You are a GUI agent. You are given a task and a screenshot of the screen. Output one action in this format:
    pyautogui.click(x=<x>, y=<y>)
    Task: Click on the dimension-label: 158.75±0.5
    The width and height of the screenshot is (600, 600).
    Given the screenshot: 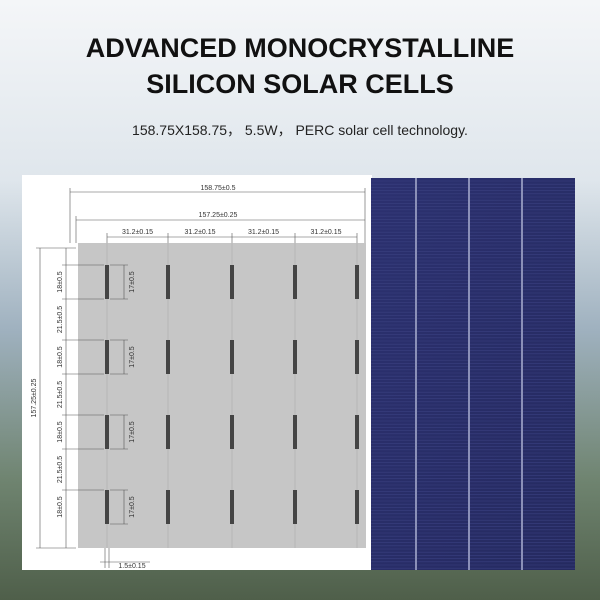 What is the action you would take?
    pyautogui.click(x=218, y=188)
    